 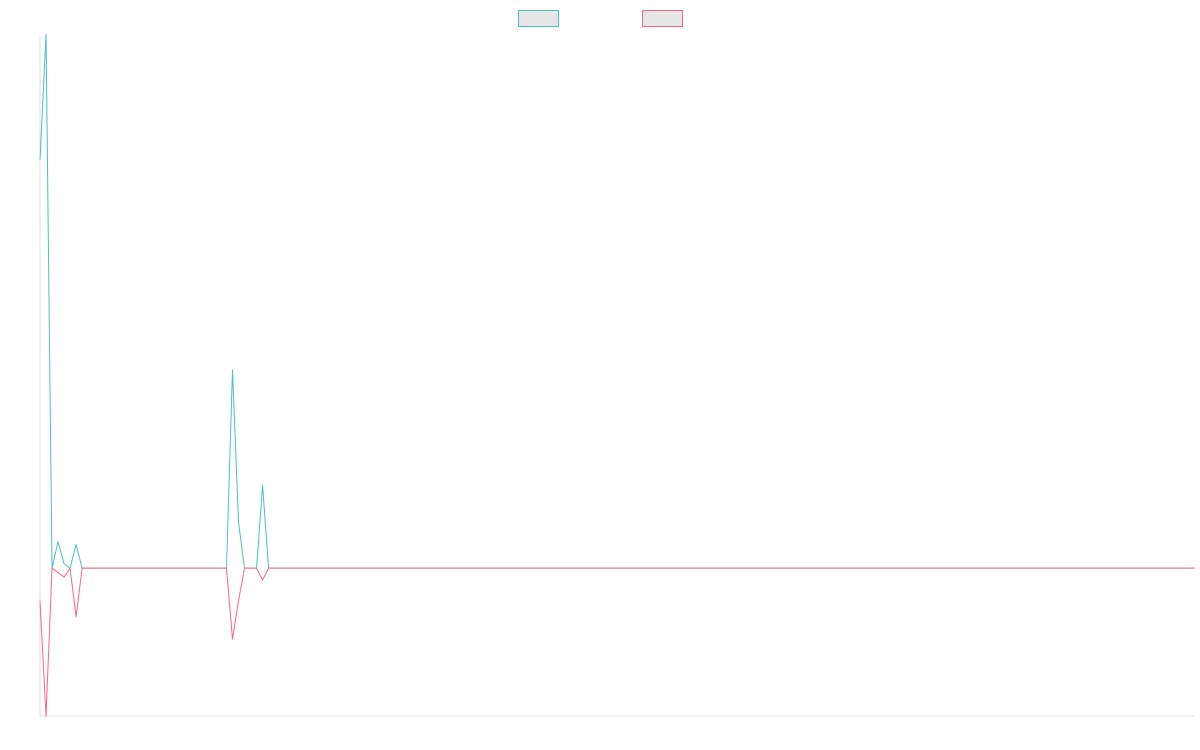 What do you see at coordinates (600, 18) in the screenshot?
I see `legend` at bounding box center [600, 18].